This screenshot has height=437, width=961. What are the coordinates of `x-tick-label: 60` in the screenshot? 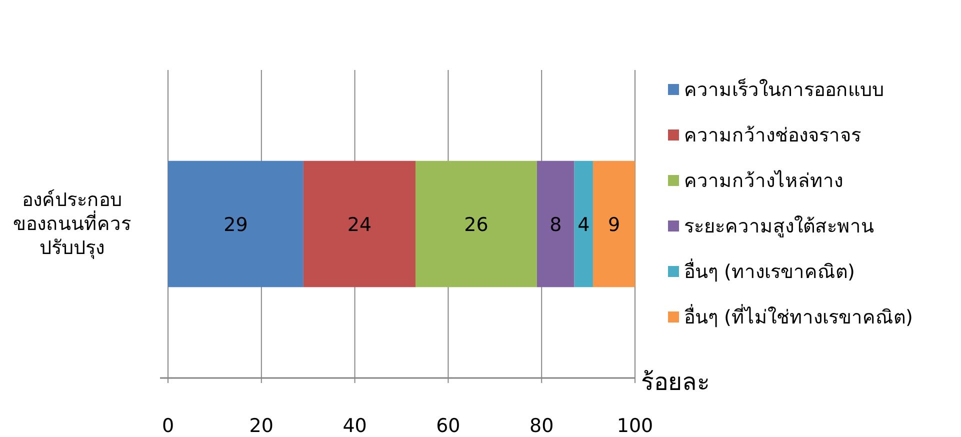 It's located at (448, 426).